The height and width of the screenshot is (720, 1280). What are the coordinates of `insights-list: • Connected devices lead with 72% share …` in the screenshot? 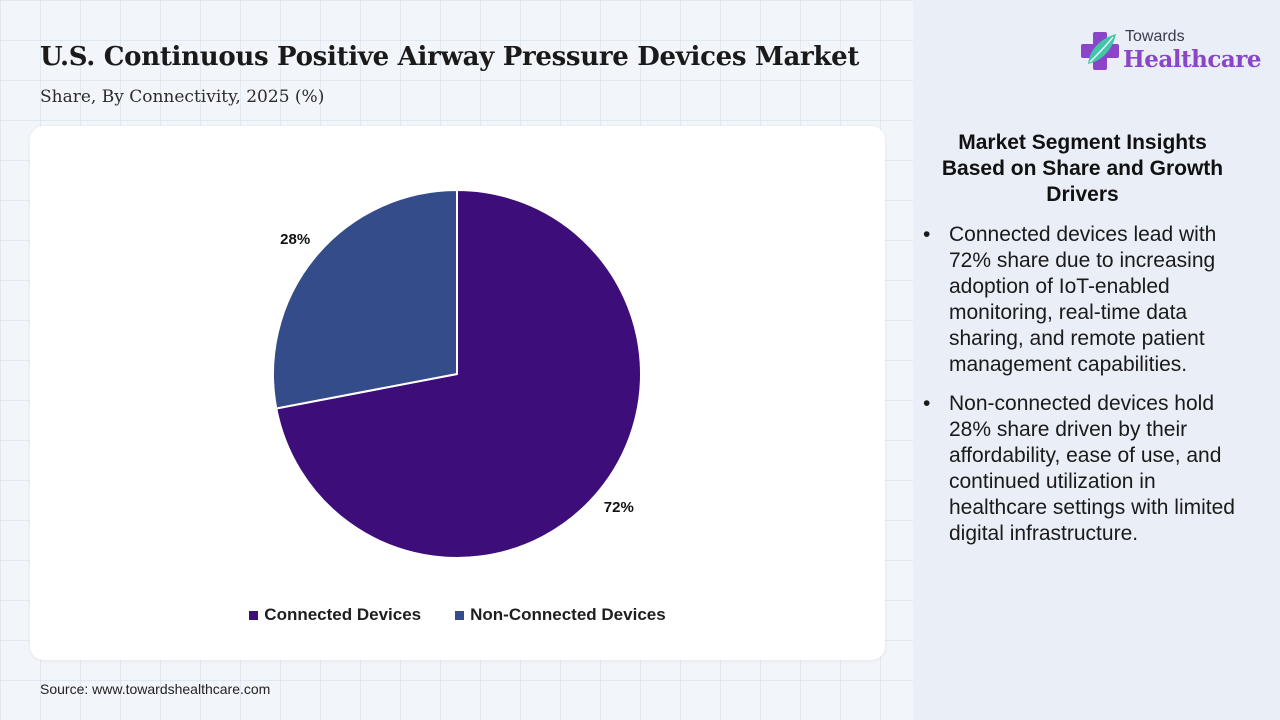 It's located at (1081, 391).